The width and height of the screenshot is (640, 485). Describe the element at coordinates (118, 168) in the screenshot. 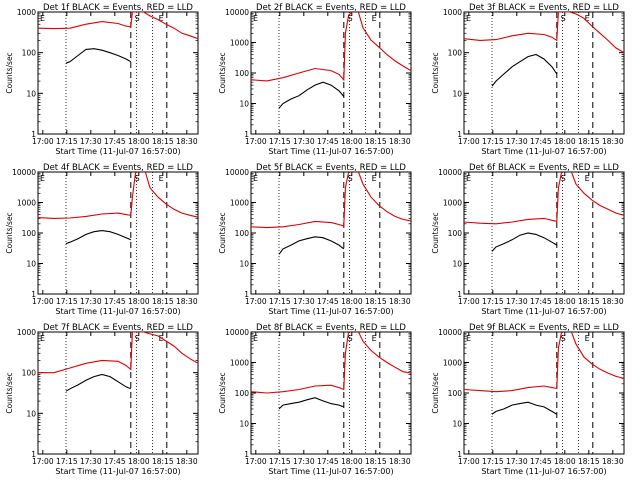

I see `panel-title: Det 4f BLACK = Events, RED = LLD` at that location.